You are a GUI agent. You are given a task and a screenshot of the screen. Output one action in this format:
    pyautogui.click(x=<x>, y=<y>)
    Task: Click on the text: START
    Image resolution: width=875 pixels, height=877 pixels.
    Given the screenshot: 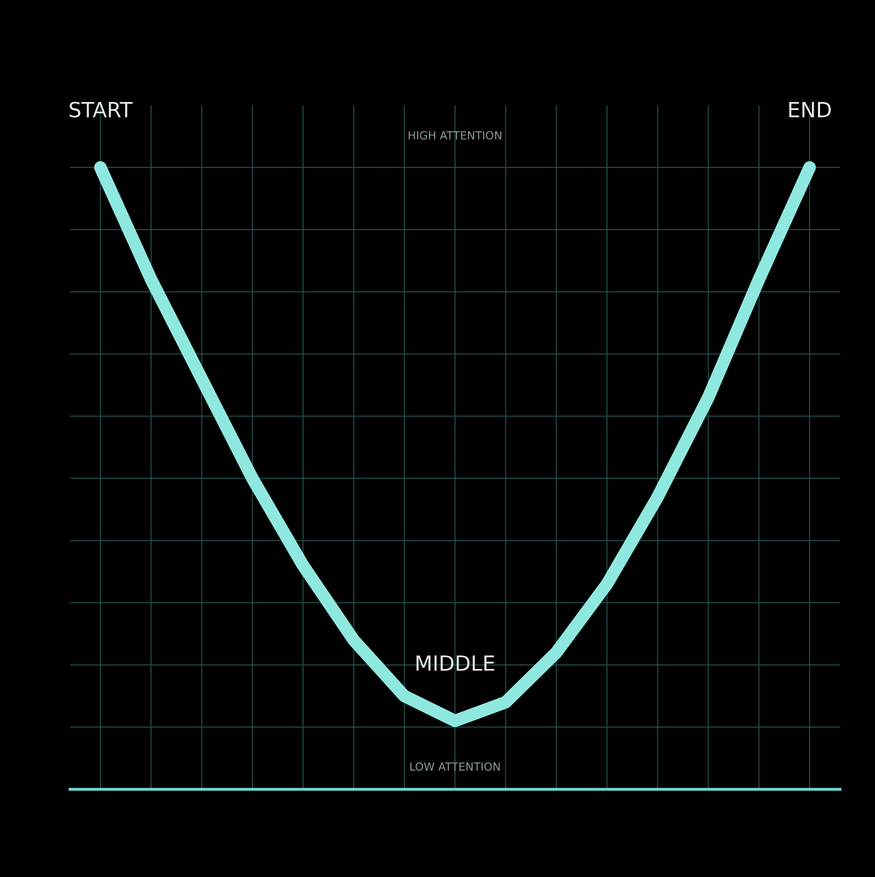 What is the action you would take?
    pyautogui.click(x=101, y=110)
    